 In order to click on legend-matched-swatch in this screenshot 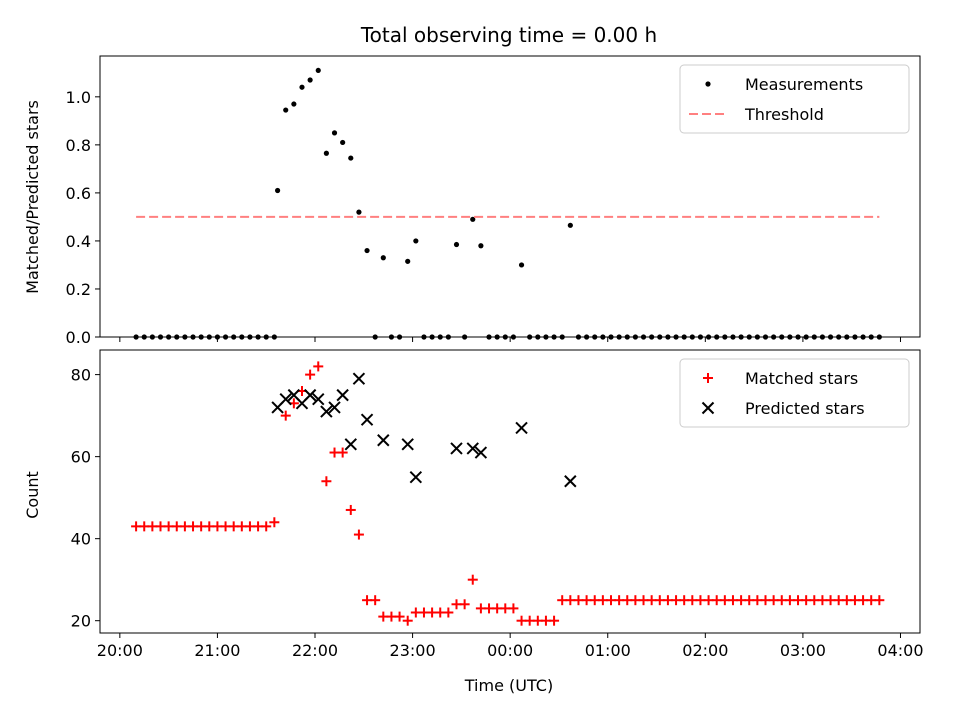, I will do `click(708, 378)`.